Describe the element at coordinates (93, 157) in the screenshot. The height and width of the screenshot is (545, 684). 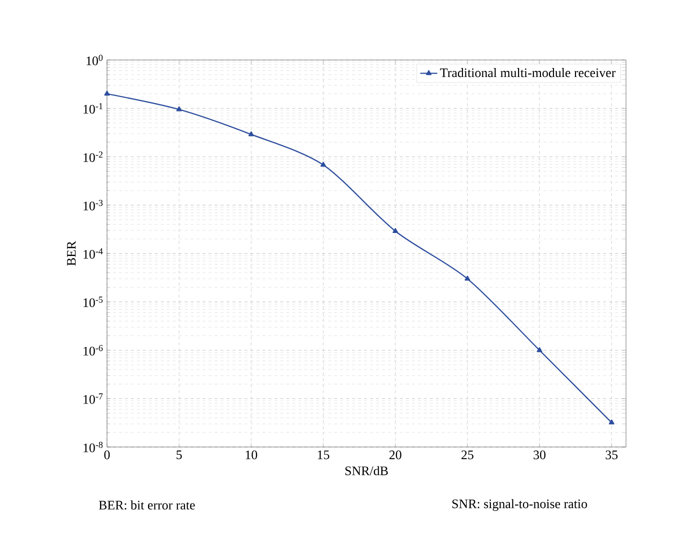
I see `y-tick-label: 10$^{-2}$` at that location.